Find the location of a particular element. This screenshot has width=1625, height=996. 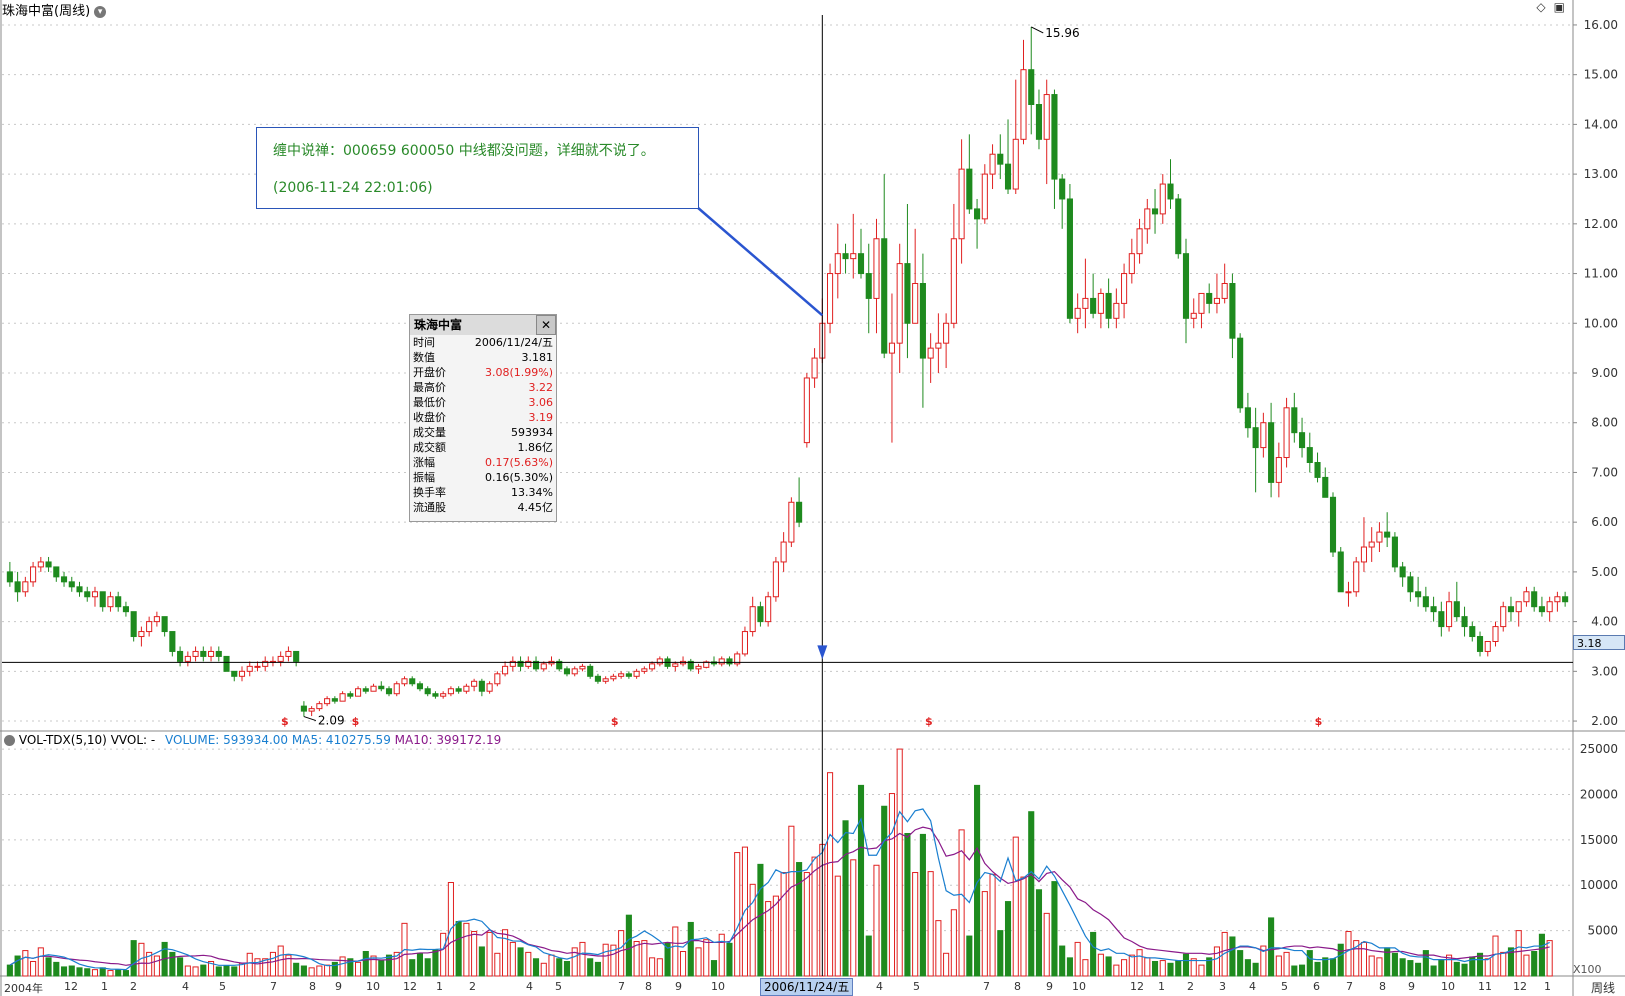

price-tick-label: 2.00 is located at coordinates (1604, 721).